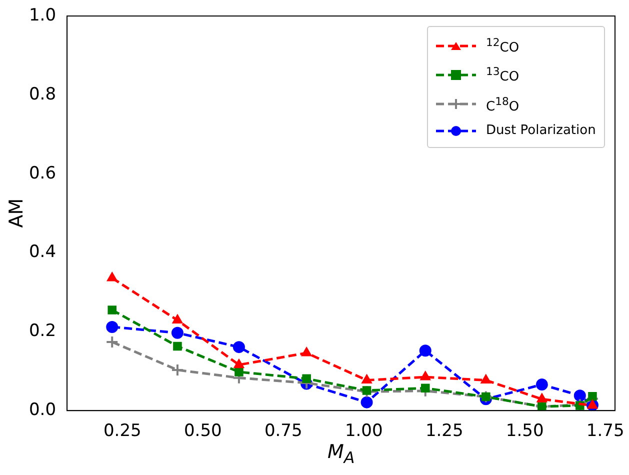  I want to click on x-axis-title: M$_{A}$, so click(341, 453).